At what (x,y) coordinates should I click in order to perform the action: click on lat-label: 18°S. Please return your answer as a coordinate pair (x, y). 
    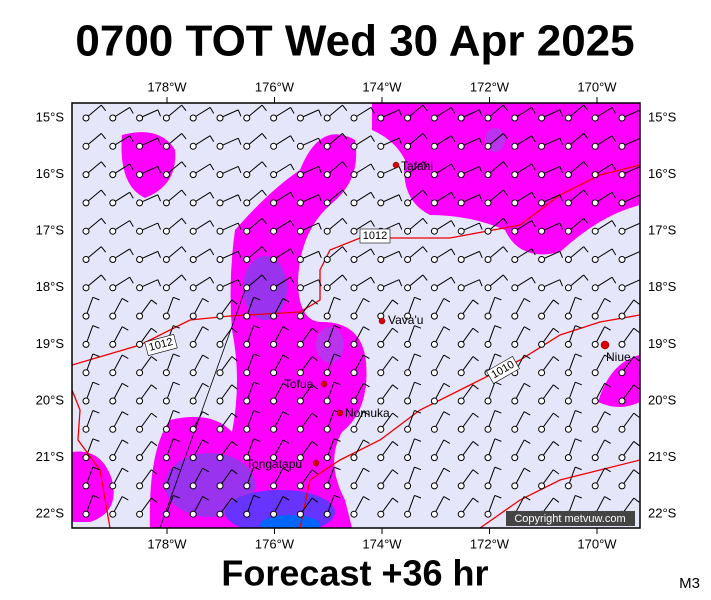
    Looking at the image, I should click on (50, 286).